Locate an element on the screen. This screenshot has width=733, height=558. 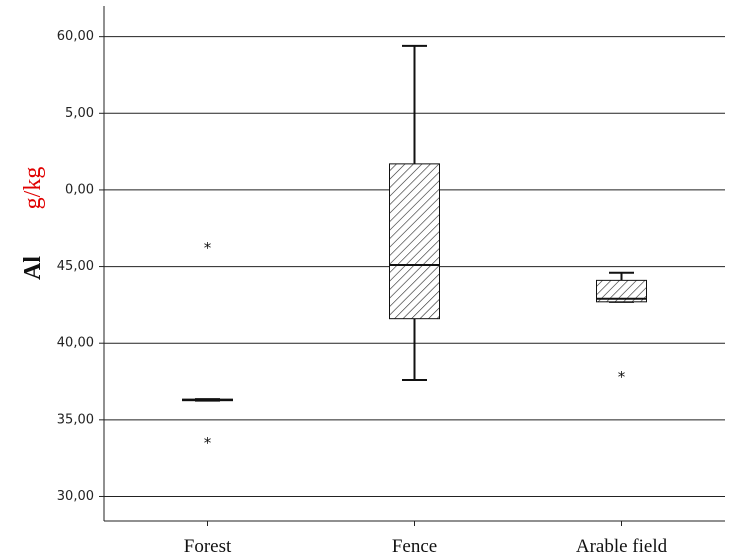
x-tick-label: Forest is located at coordinates (208, 546).